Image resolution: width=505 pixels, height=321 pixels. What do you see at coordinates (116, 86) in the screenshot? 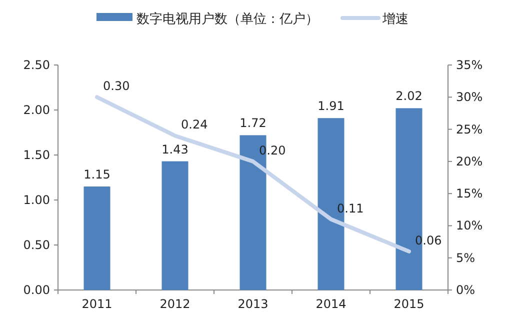
I see `data-label: 0.30` at bounding box center [116, 86].